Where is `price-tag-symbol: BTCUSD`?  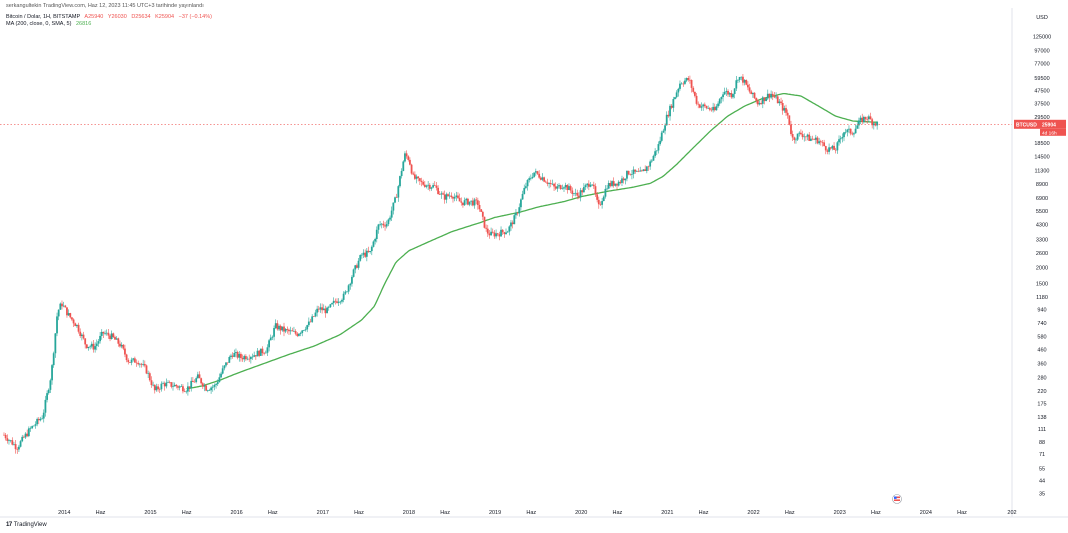
price-tag-symbol: BTCUSD is located at coordinates (1026, 125).